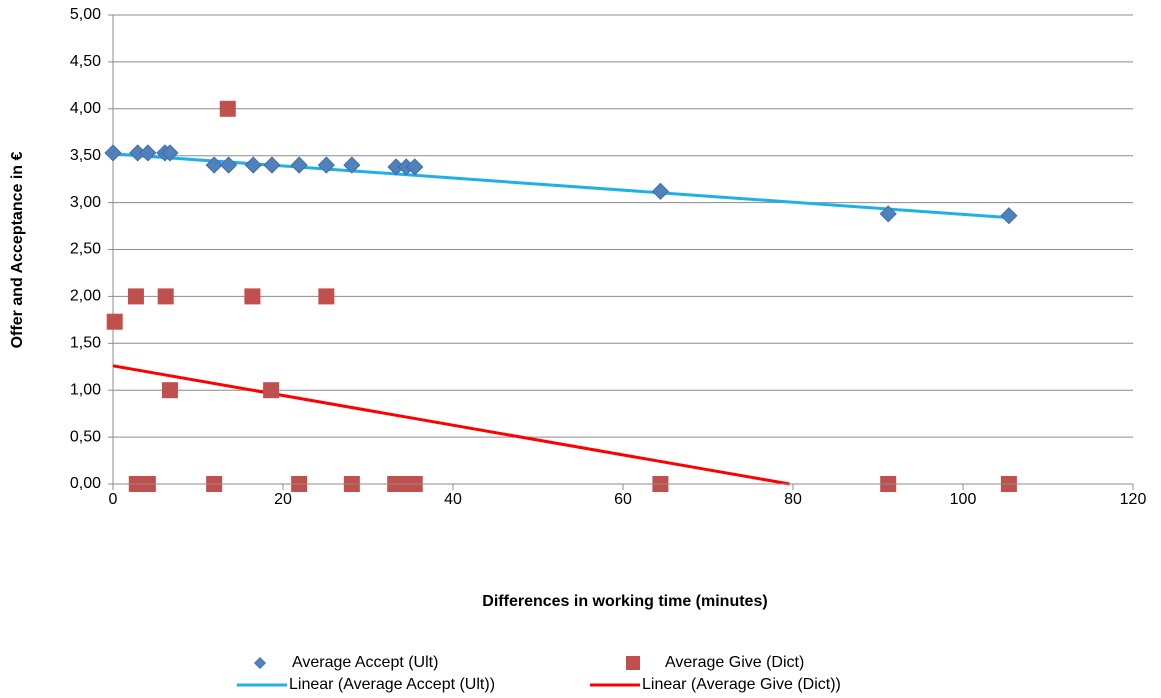 This screenshot has height=698, width=1161. I want to click on x-tick-label: 120, so click(1133, 499).